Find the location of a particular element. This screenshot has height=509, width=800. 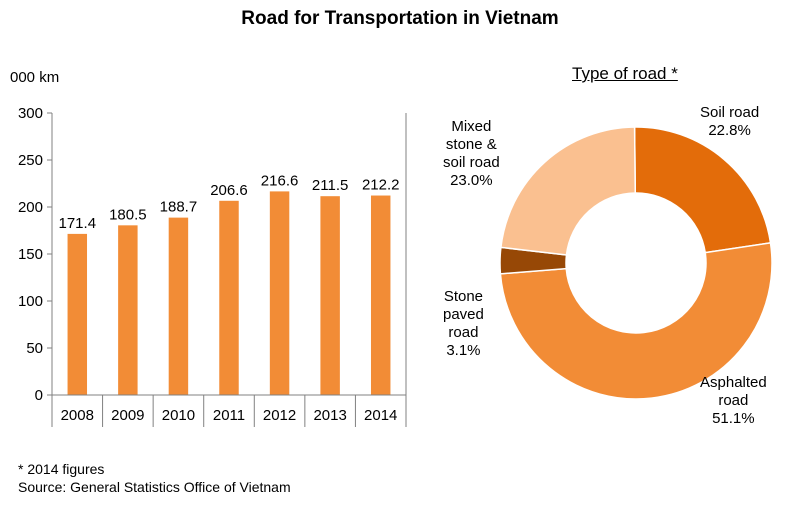

bar-2012 is located at coordinates (279, 293).